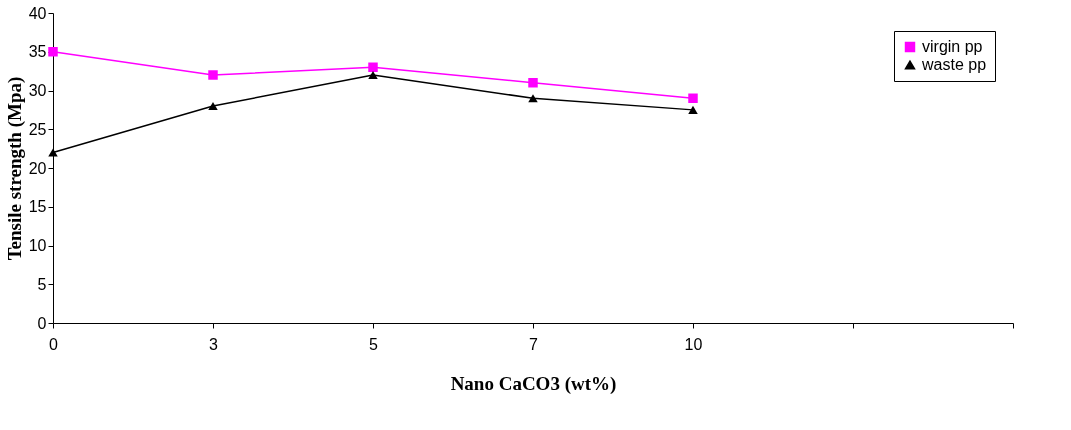 This screenshot has width=1071, height=430. Describe the element at coordinates (374, 344) in the screenshot. I see `x-tick-label: 5` at that location.